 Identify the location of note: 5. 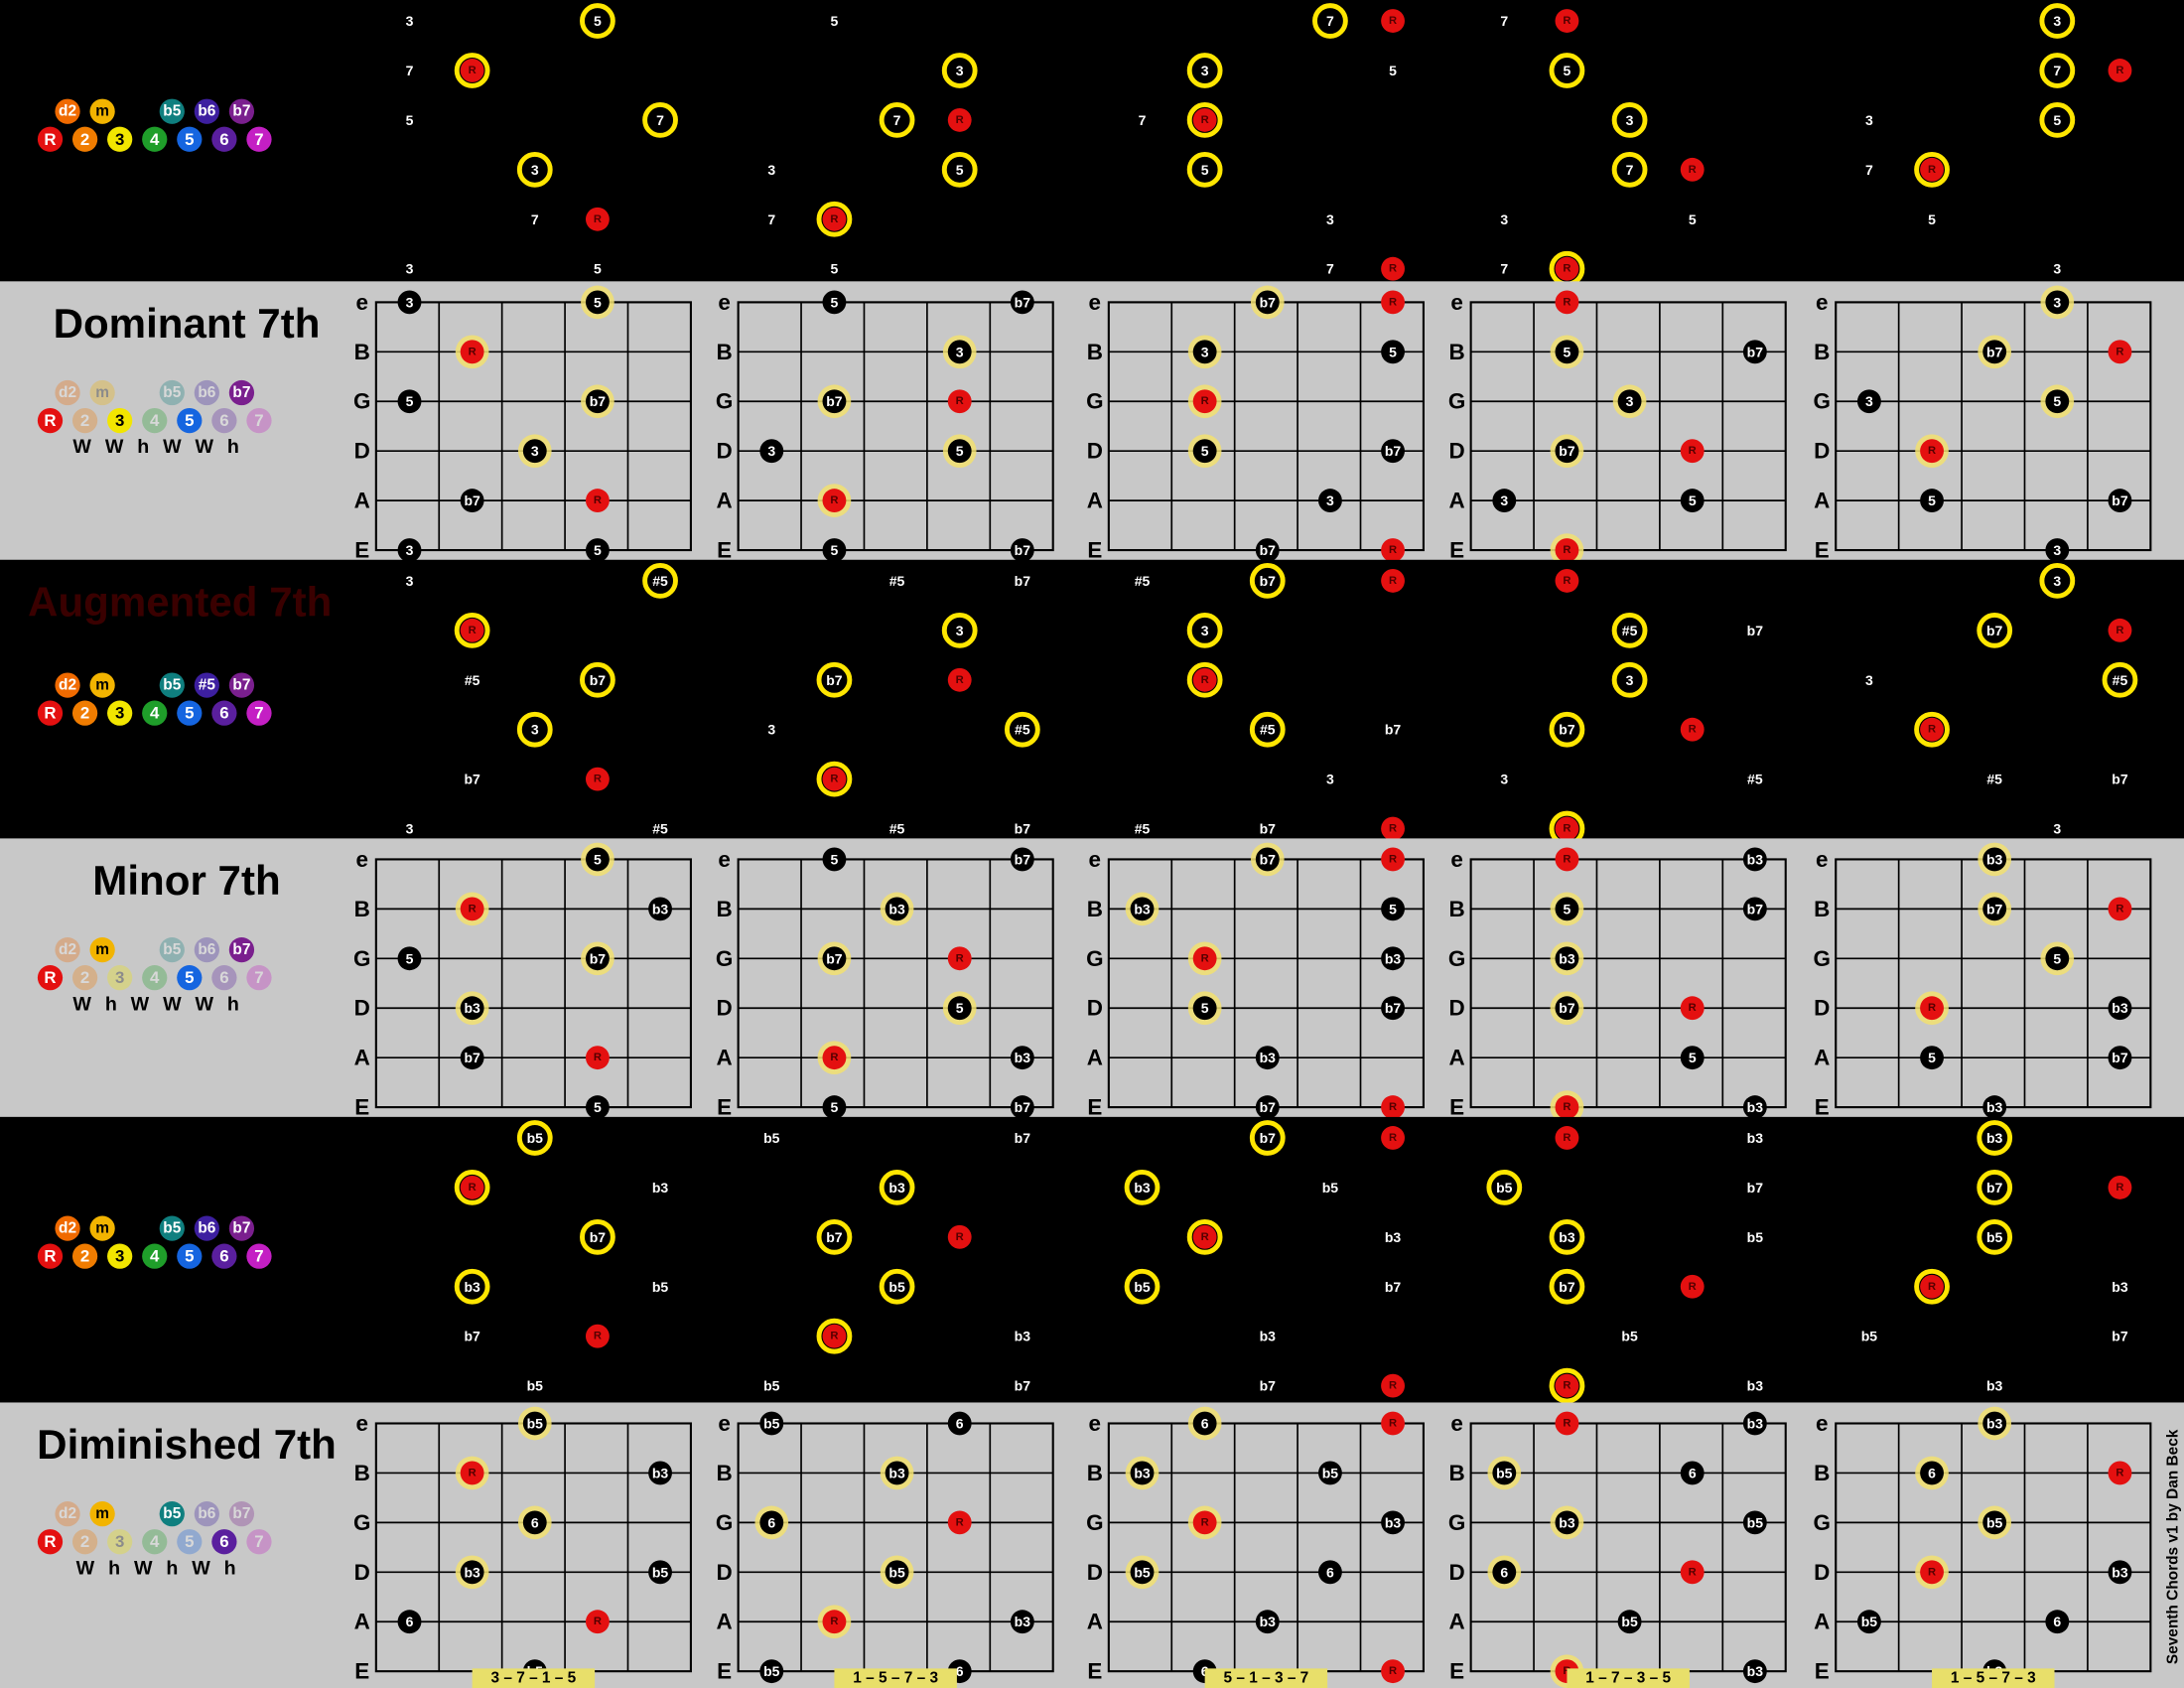
(835, 21).